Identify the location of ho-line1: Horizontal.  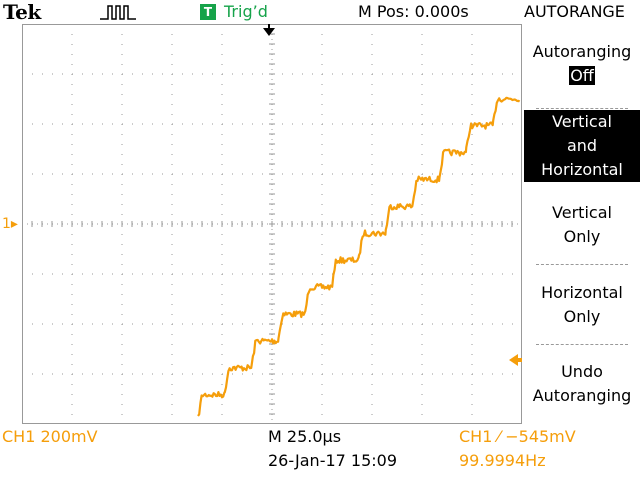
(582, 292).